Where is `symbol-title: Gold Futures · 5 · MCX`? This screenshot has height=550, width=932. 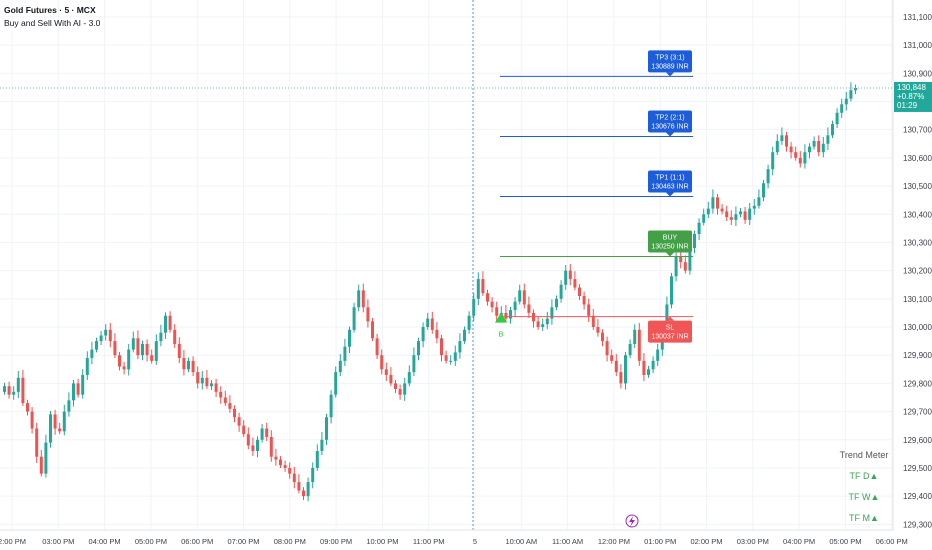
symbol-title: Gold Futures · 5 · MCX is located at coordinates (50, 10).